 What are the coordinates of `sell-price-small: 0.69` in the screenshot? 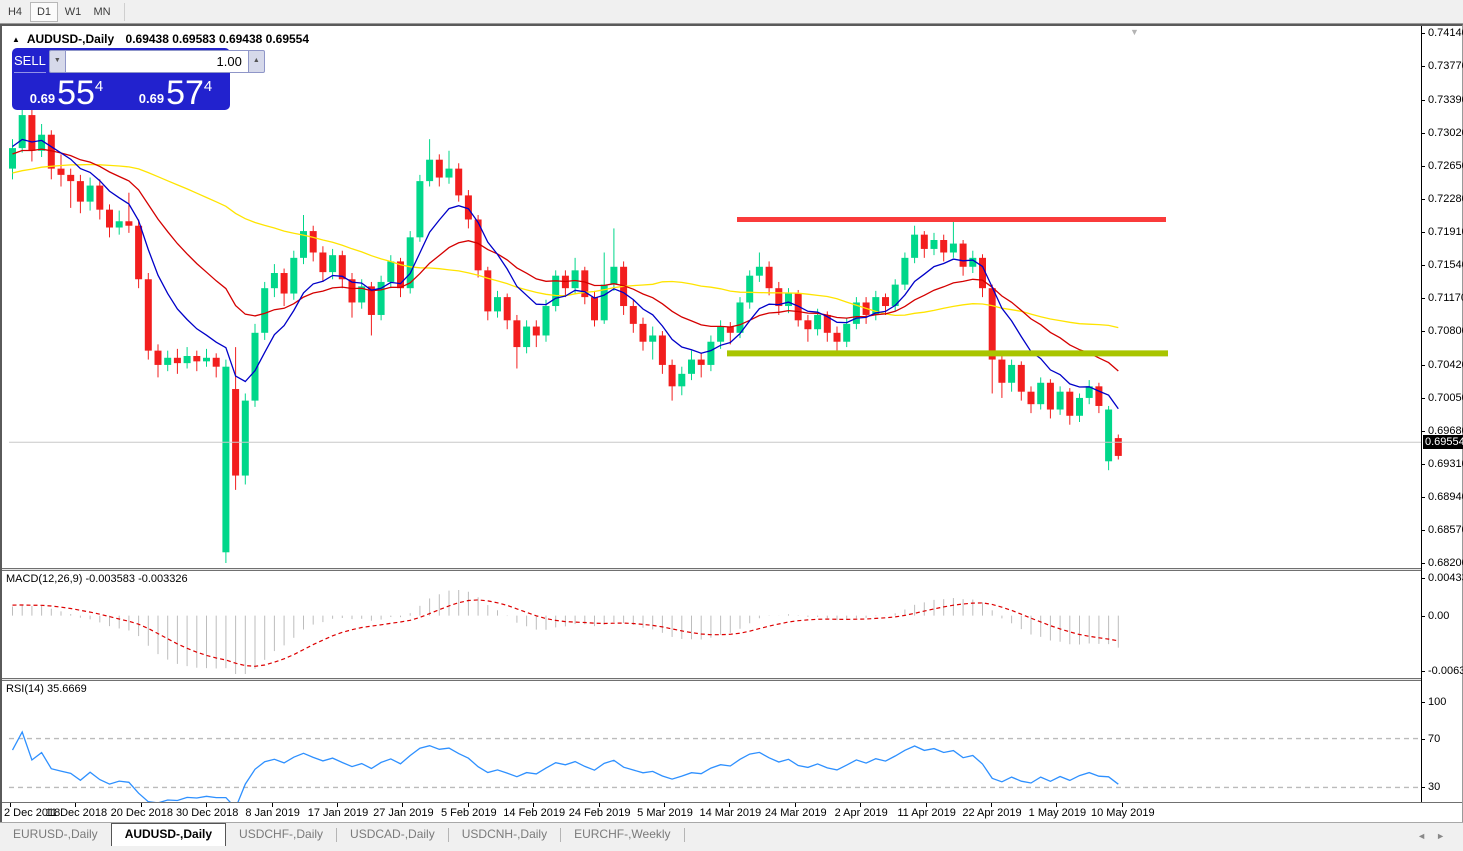 It's located at (42, 98).